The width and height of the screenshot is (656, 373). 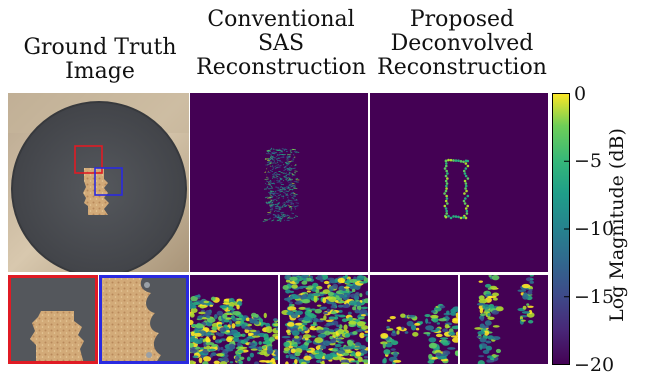 What do you see at coordinates (279, 182) in the screenshot?
I see `conventional-reconstruction` at bounding box center [279, 182].